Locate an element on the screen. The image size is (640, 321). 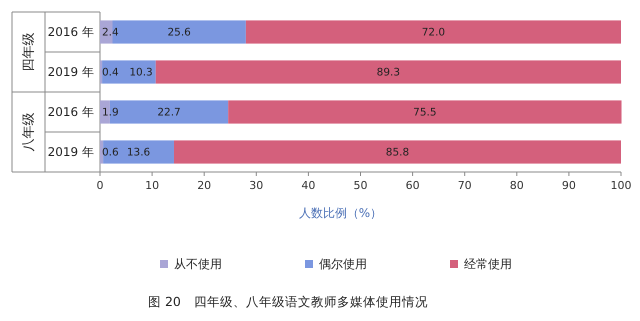
data-label: 0.6 is located at coordinates (111, 152).